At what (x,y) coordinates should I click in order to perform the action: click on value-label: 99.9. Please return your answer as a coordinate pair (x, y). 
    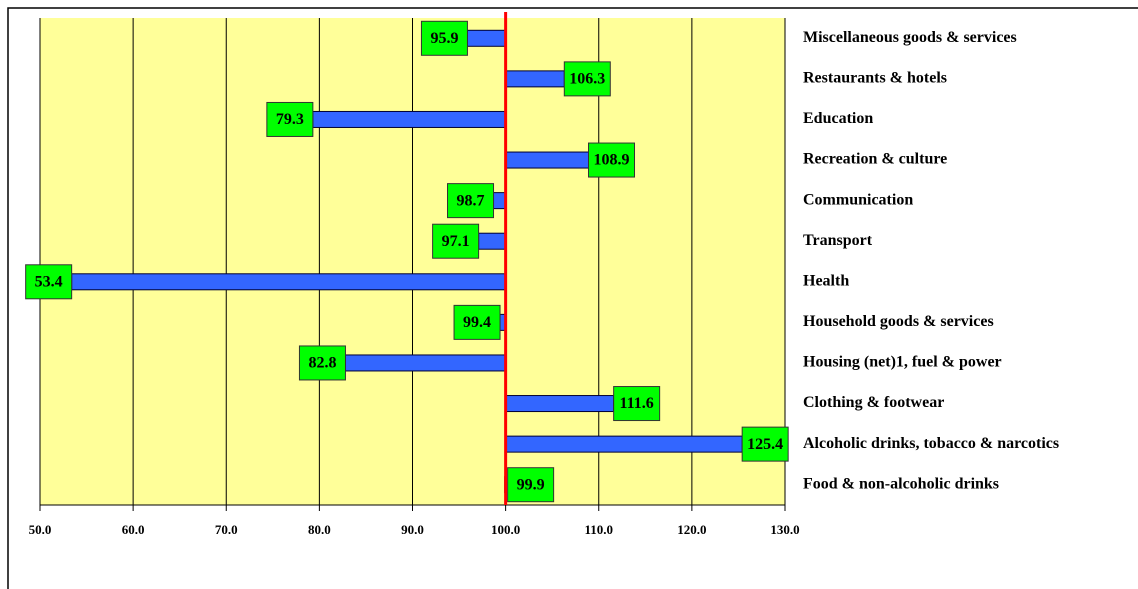
    Looking at the image, I should click on (531, 484).